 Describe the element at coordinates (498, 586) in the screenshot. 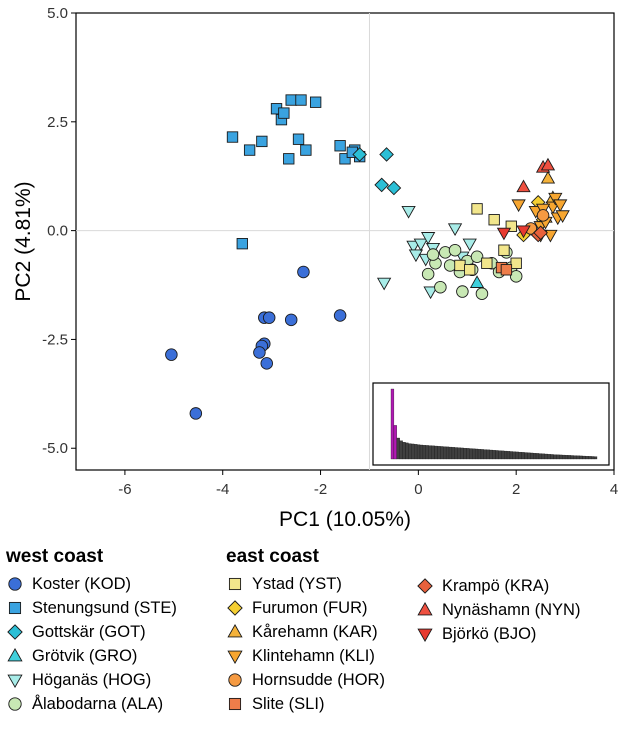

I see `legend-item: Krampö (KRA)` at that location.